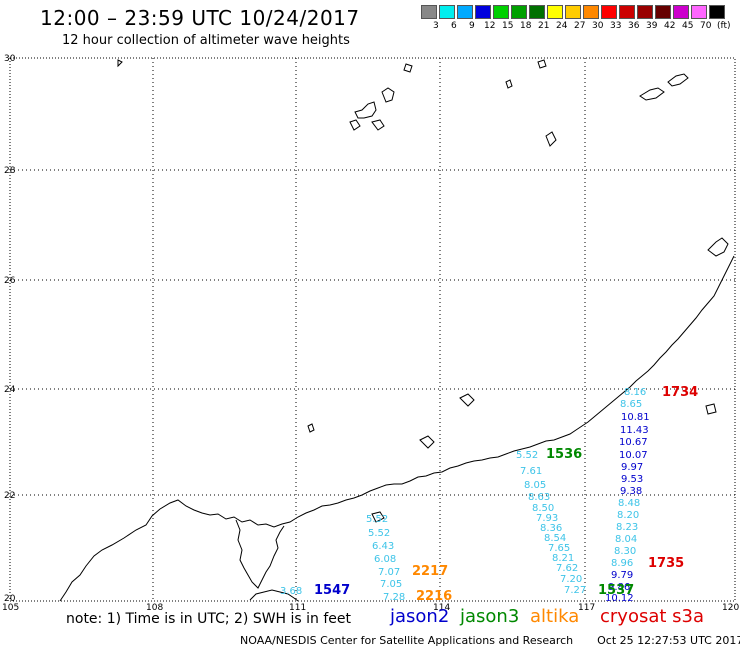 The width and height of the screenshot is (740, 650). What do you see at coordinates (567, 568) in the screenshot?
I see `swh-value: 7.62` at bounding box center [567, 568].